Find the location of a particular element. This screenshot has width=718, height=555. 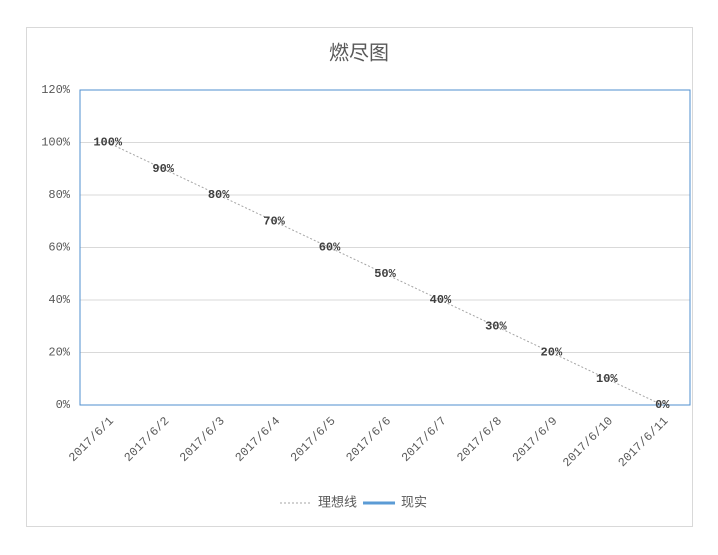

data-label: 70% is located at coordinates (274, 221).